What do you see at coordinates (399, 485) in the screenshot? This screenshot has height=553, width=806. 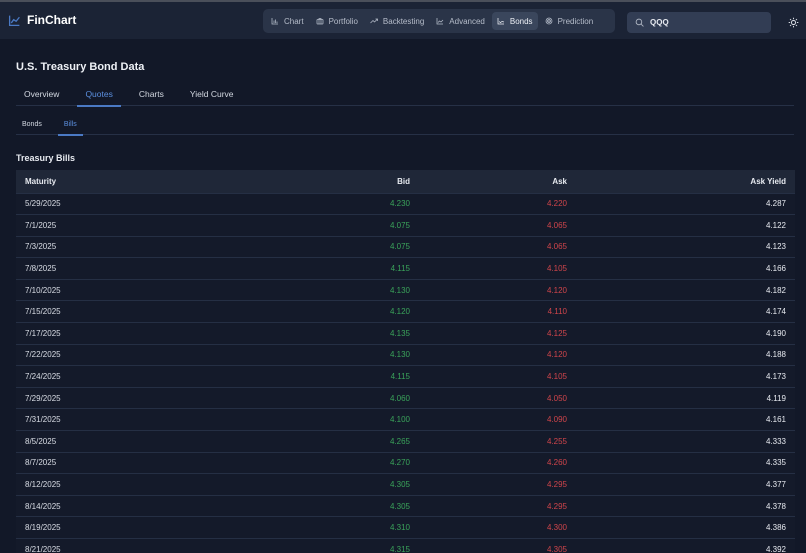 I see `cell-bid: 4.305` at bounding box center [399, 485].